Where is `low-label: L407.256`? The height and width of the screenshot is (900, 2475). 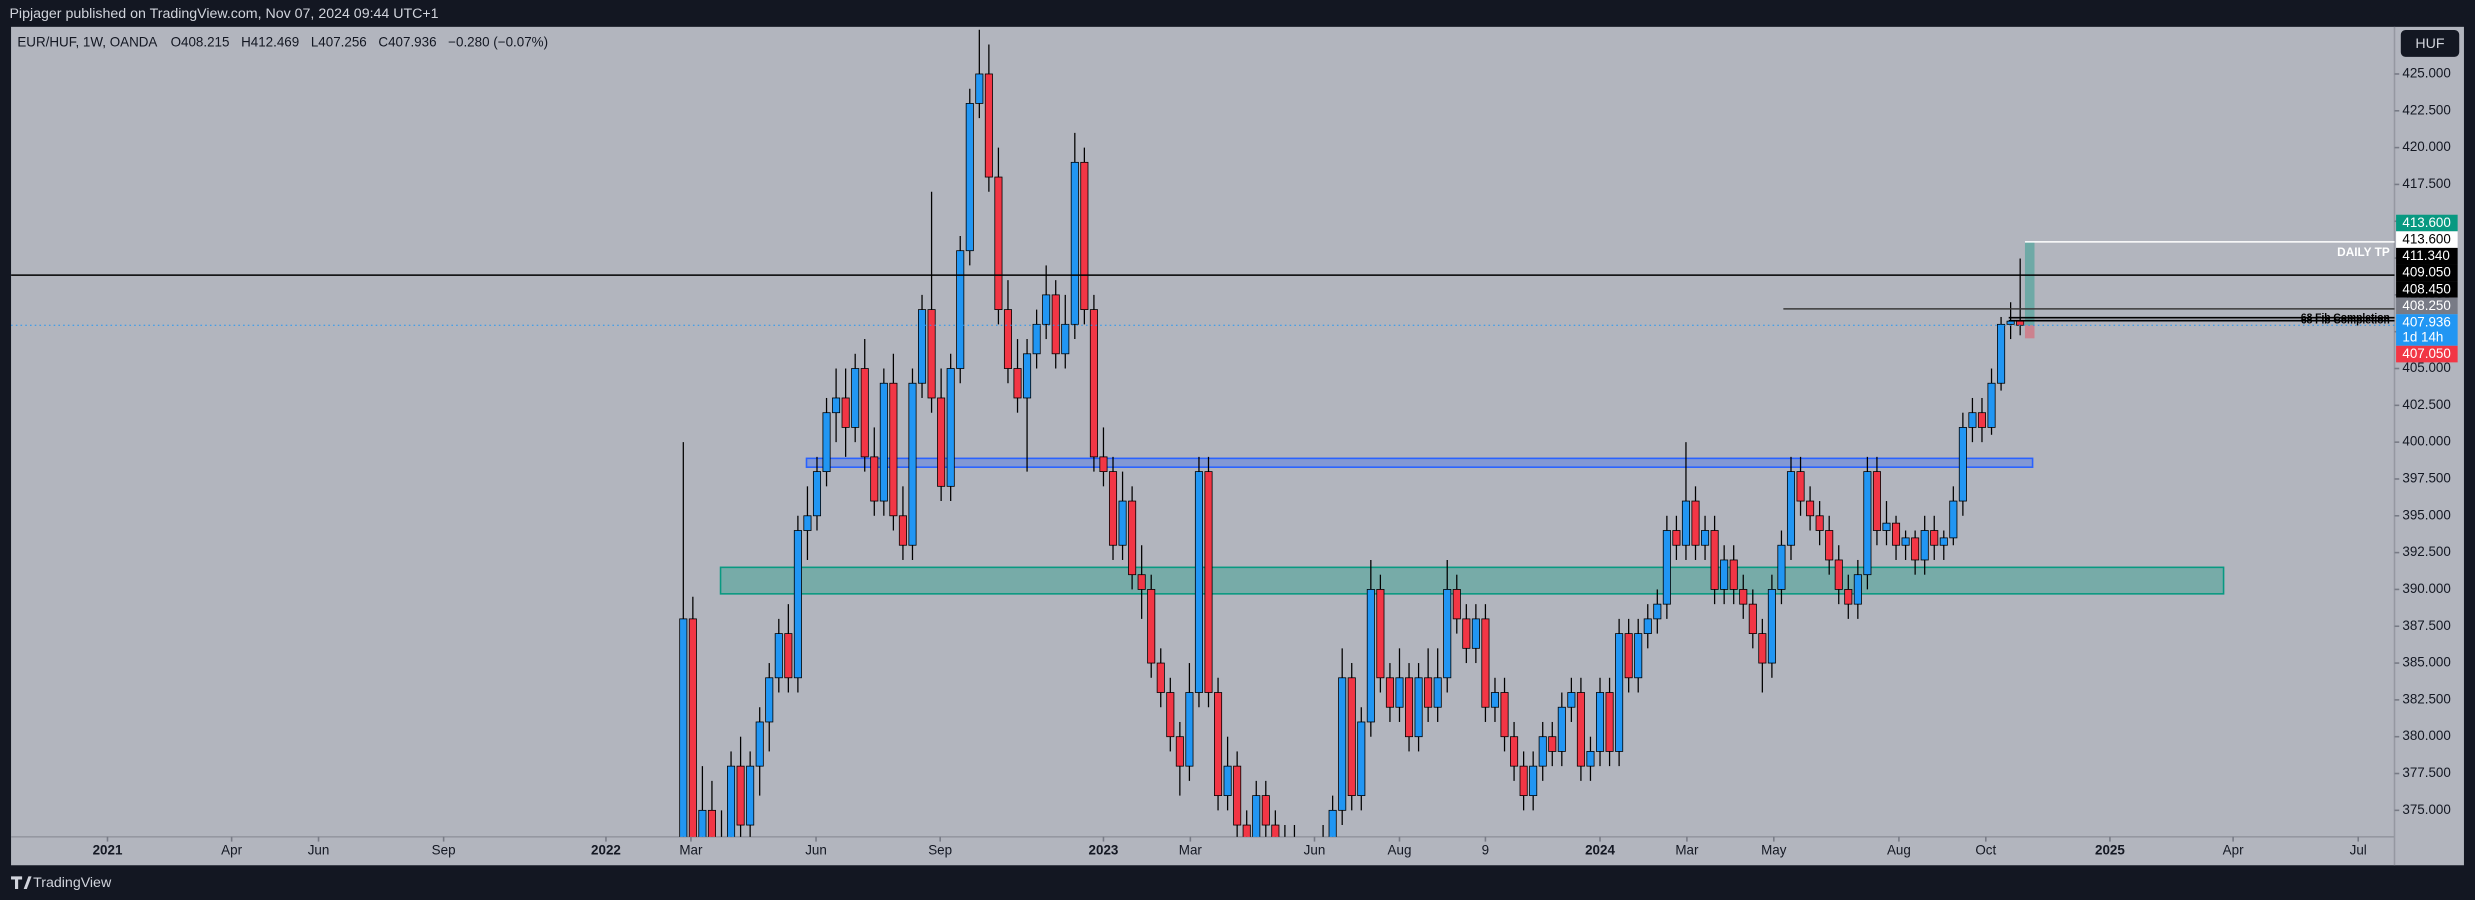
low-label: L407.256 is located at coordinates (339, 41).